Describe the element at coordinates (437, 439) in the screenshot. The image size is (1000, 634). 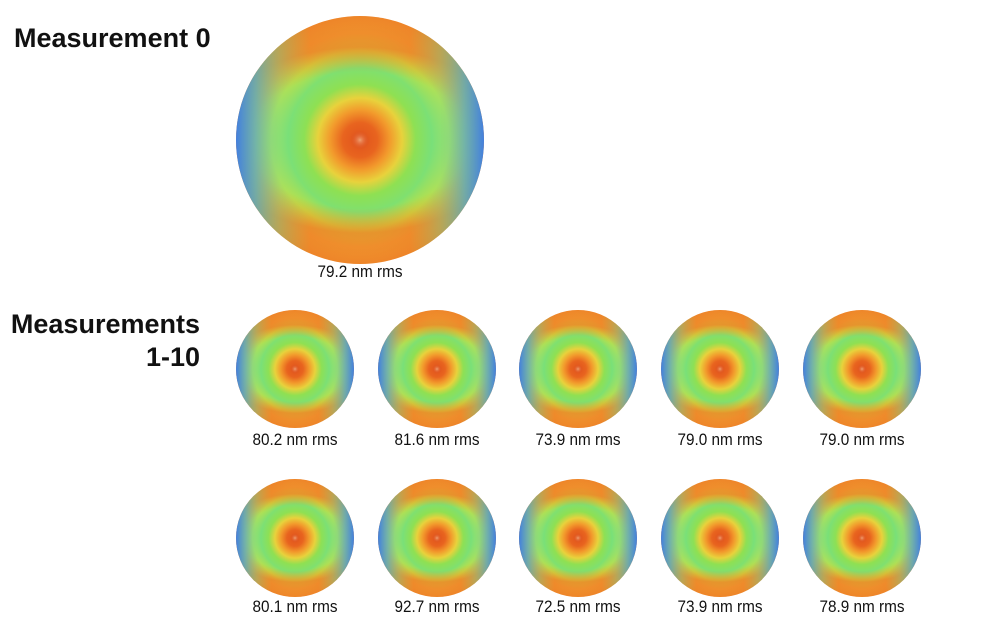
I see `rms-label: 81.6 nm rms` at that location.